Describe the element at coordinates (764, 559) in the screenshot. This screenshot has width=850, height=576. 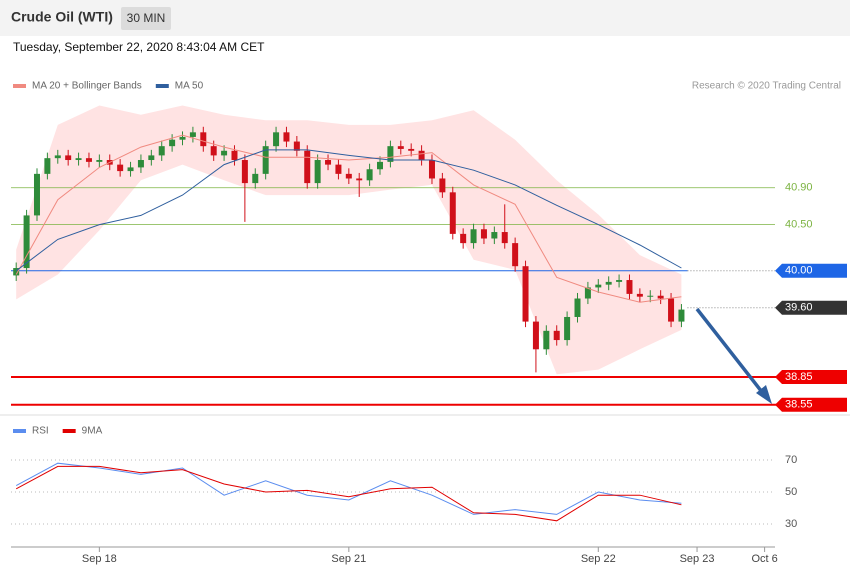
I see `x-tick-label: Oct 6` at that location.